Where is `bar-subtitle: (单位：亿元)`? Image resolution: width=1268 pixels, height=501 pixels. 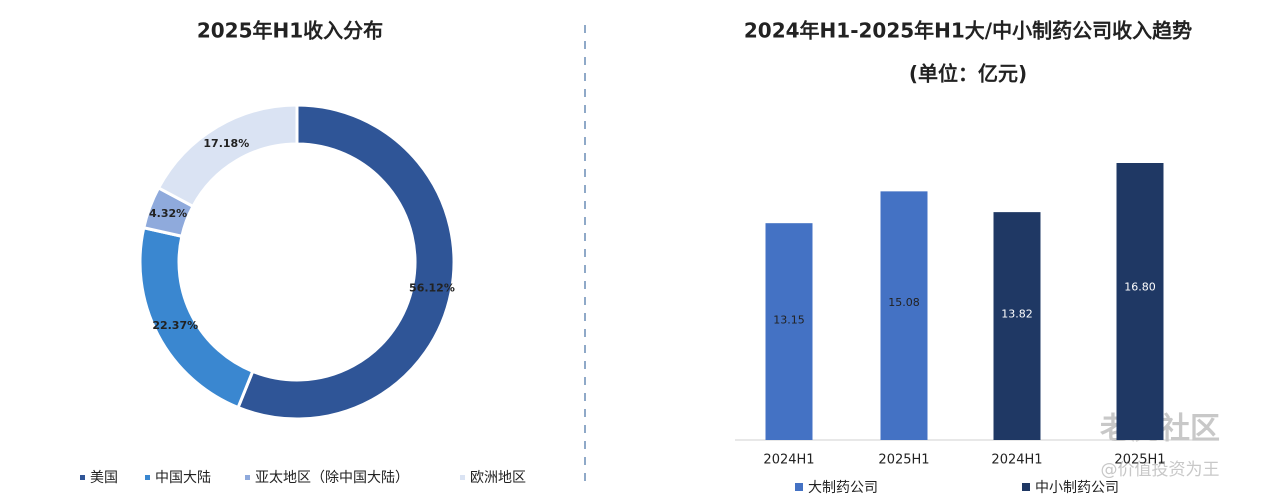 bar-subtitle: (单位：亿元) is located at coordinates (968, 74).